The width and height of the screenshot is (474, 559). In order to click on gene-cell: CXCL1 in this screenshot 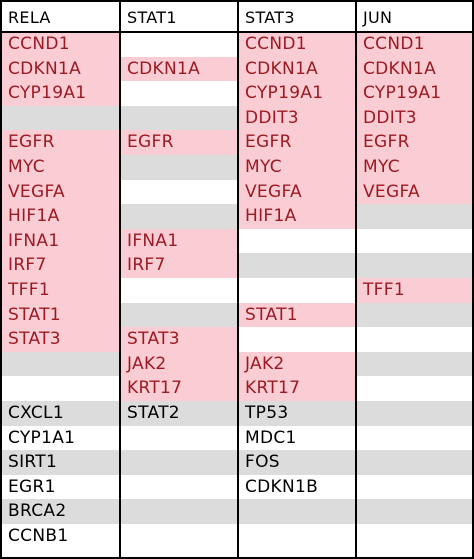, I will do `click(60, 413)`.